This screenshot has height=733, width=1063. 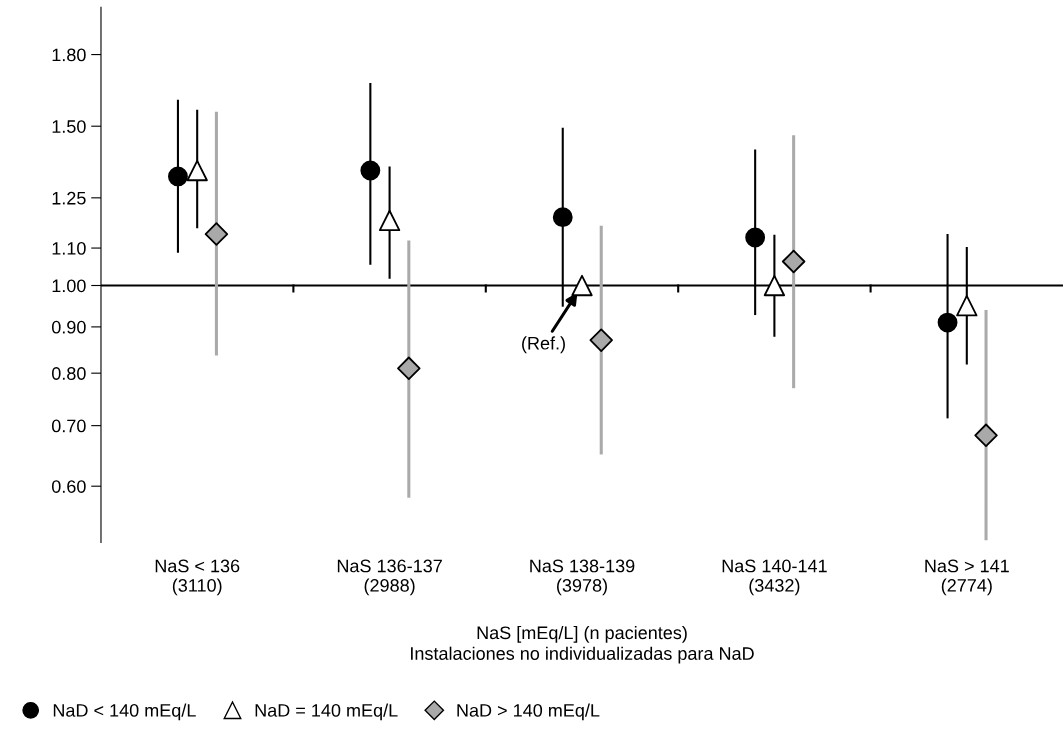 What do you see at coordinates (389, 577) in the screenshot?
I see `x-tick-label: NaS 136-137 (2988)` at bounding box center [389, 577].